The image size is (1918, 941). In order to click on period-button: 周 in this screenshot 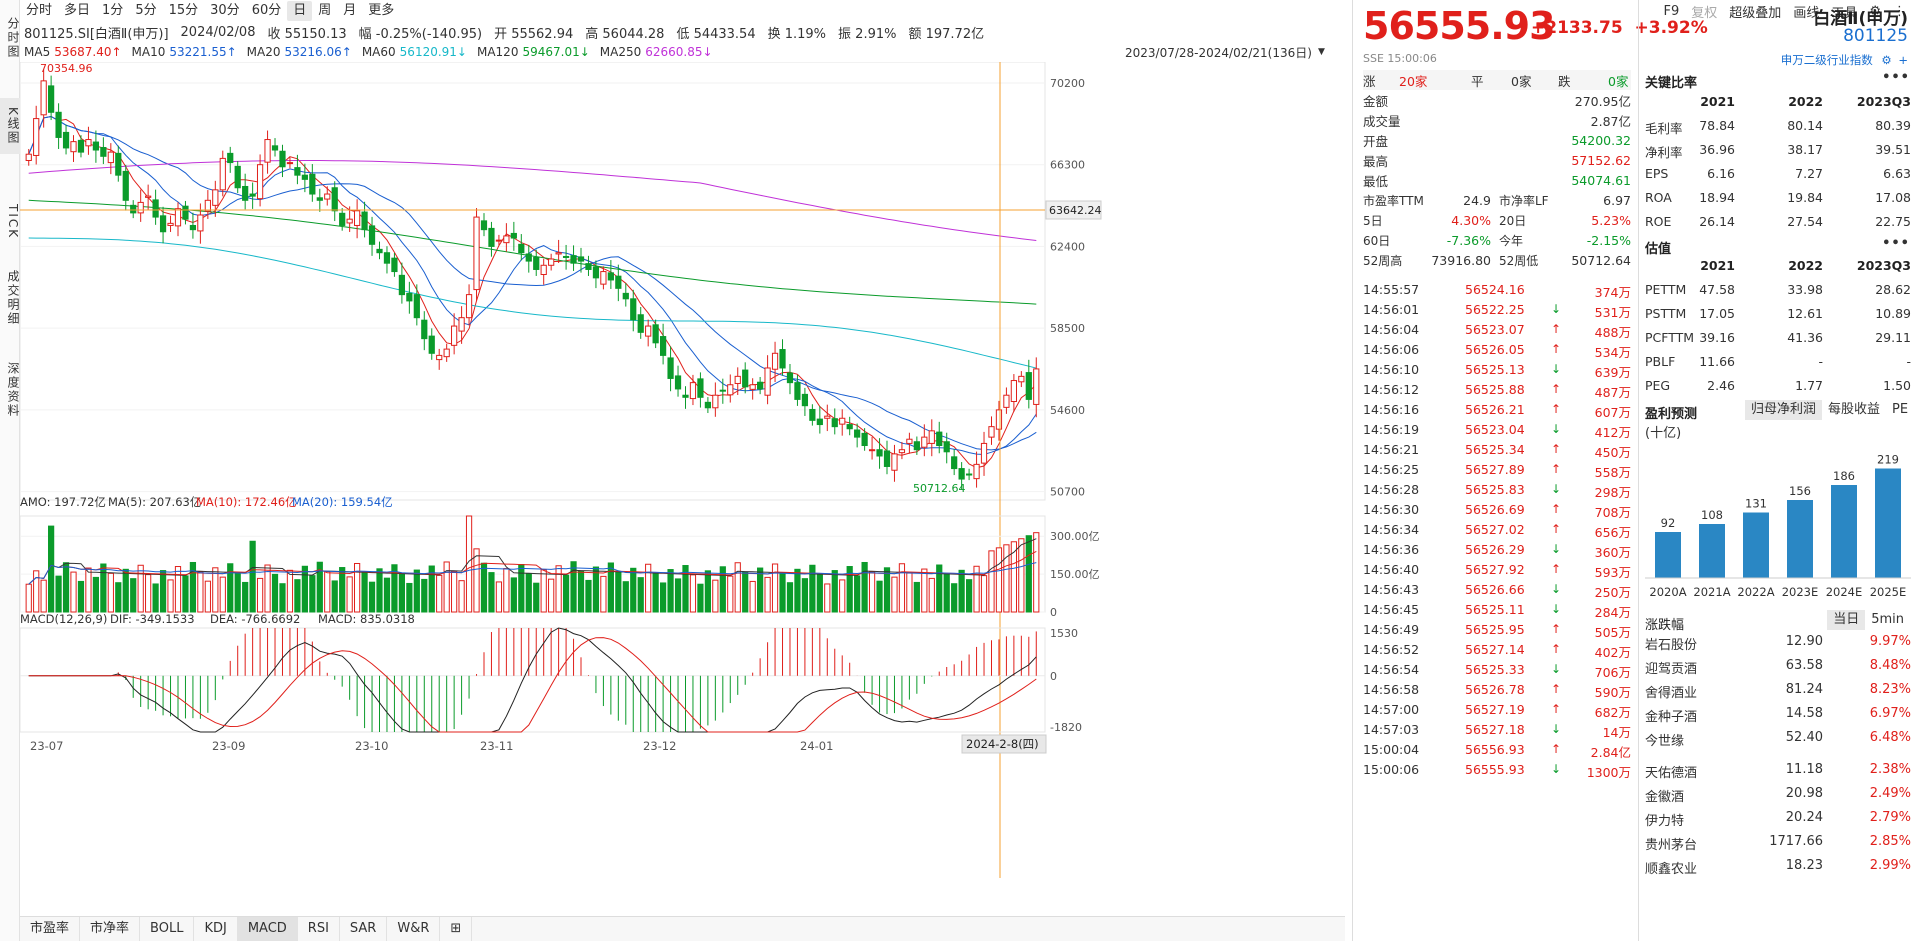, I will do `click(325, 10)`.